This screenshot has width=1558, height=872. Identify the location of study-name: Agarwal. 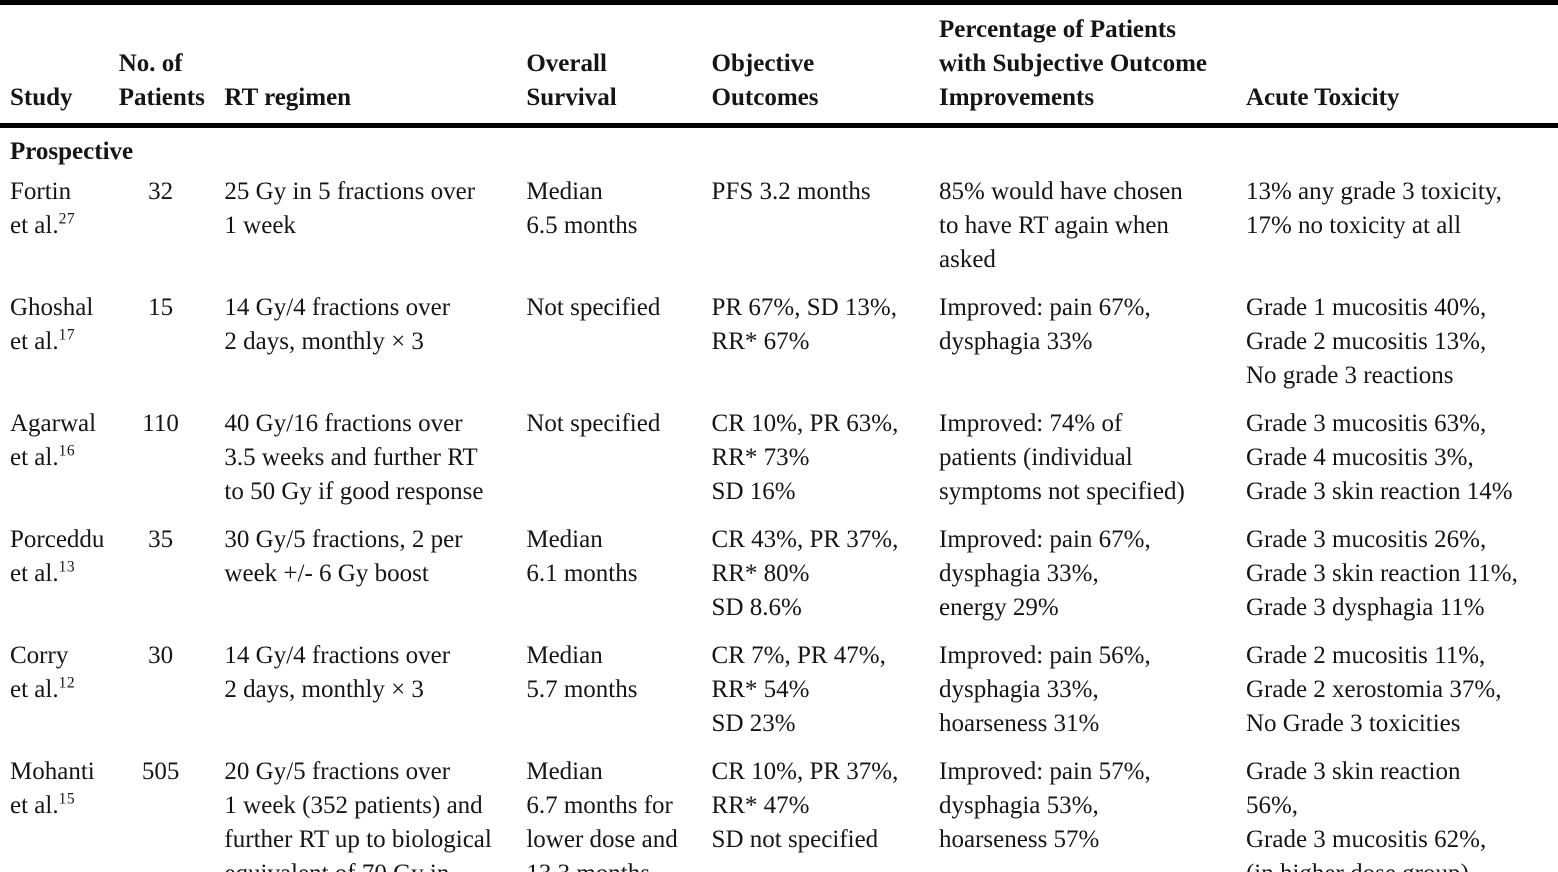
(53, 423).